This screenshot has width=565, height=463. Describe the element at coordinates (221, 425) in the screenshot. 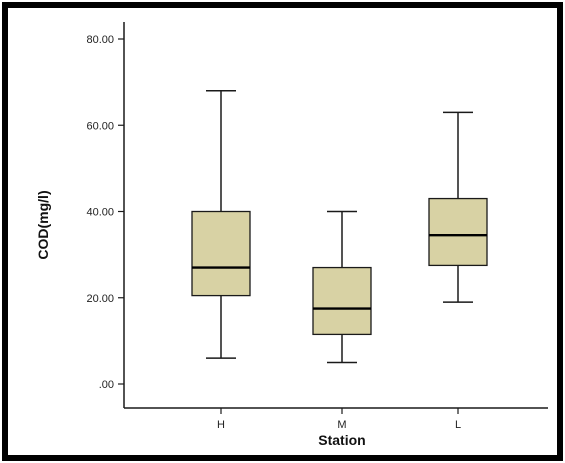

I see `x-tick-label: H` at that location.